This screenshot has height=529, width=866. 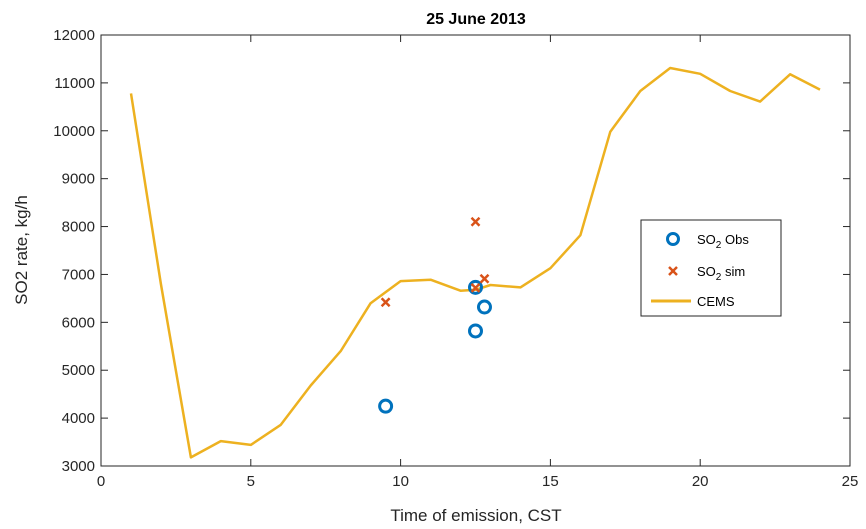 What do you see at coordinates (475, 515) in the screenshot?
I see `x-axis-label: Time of emission, CST` at bounding box center [475, 515].